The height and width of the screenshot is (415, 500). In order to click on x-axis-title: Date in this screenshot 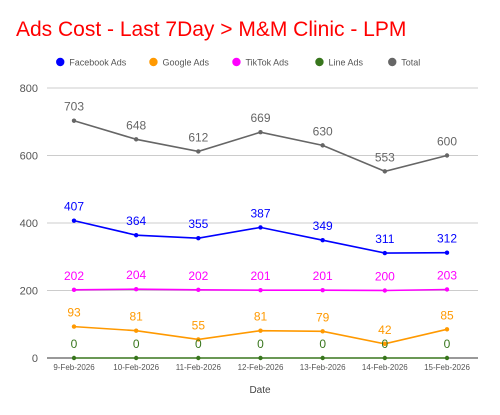, I will do `click(260, 390)`.